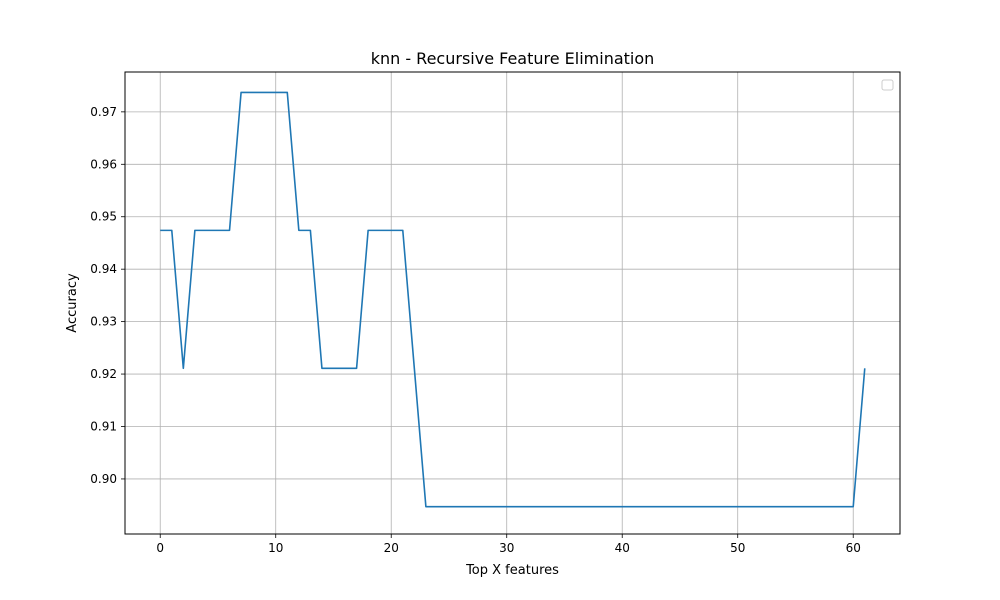 Image resolution: width=1000 pixels, height=600 pixels. Describe the element at coordinates (622, 548) in the screenshot. I see `x-tick-label: 40` at that location.